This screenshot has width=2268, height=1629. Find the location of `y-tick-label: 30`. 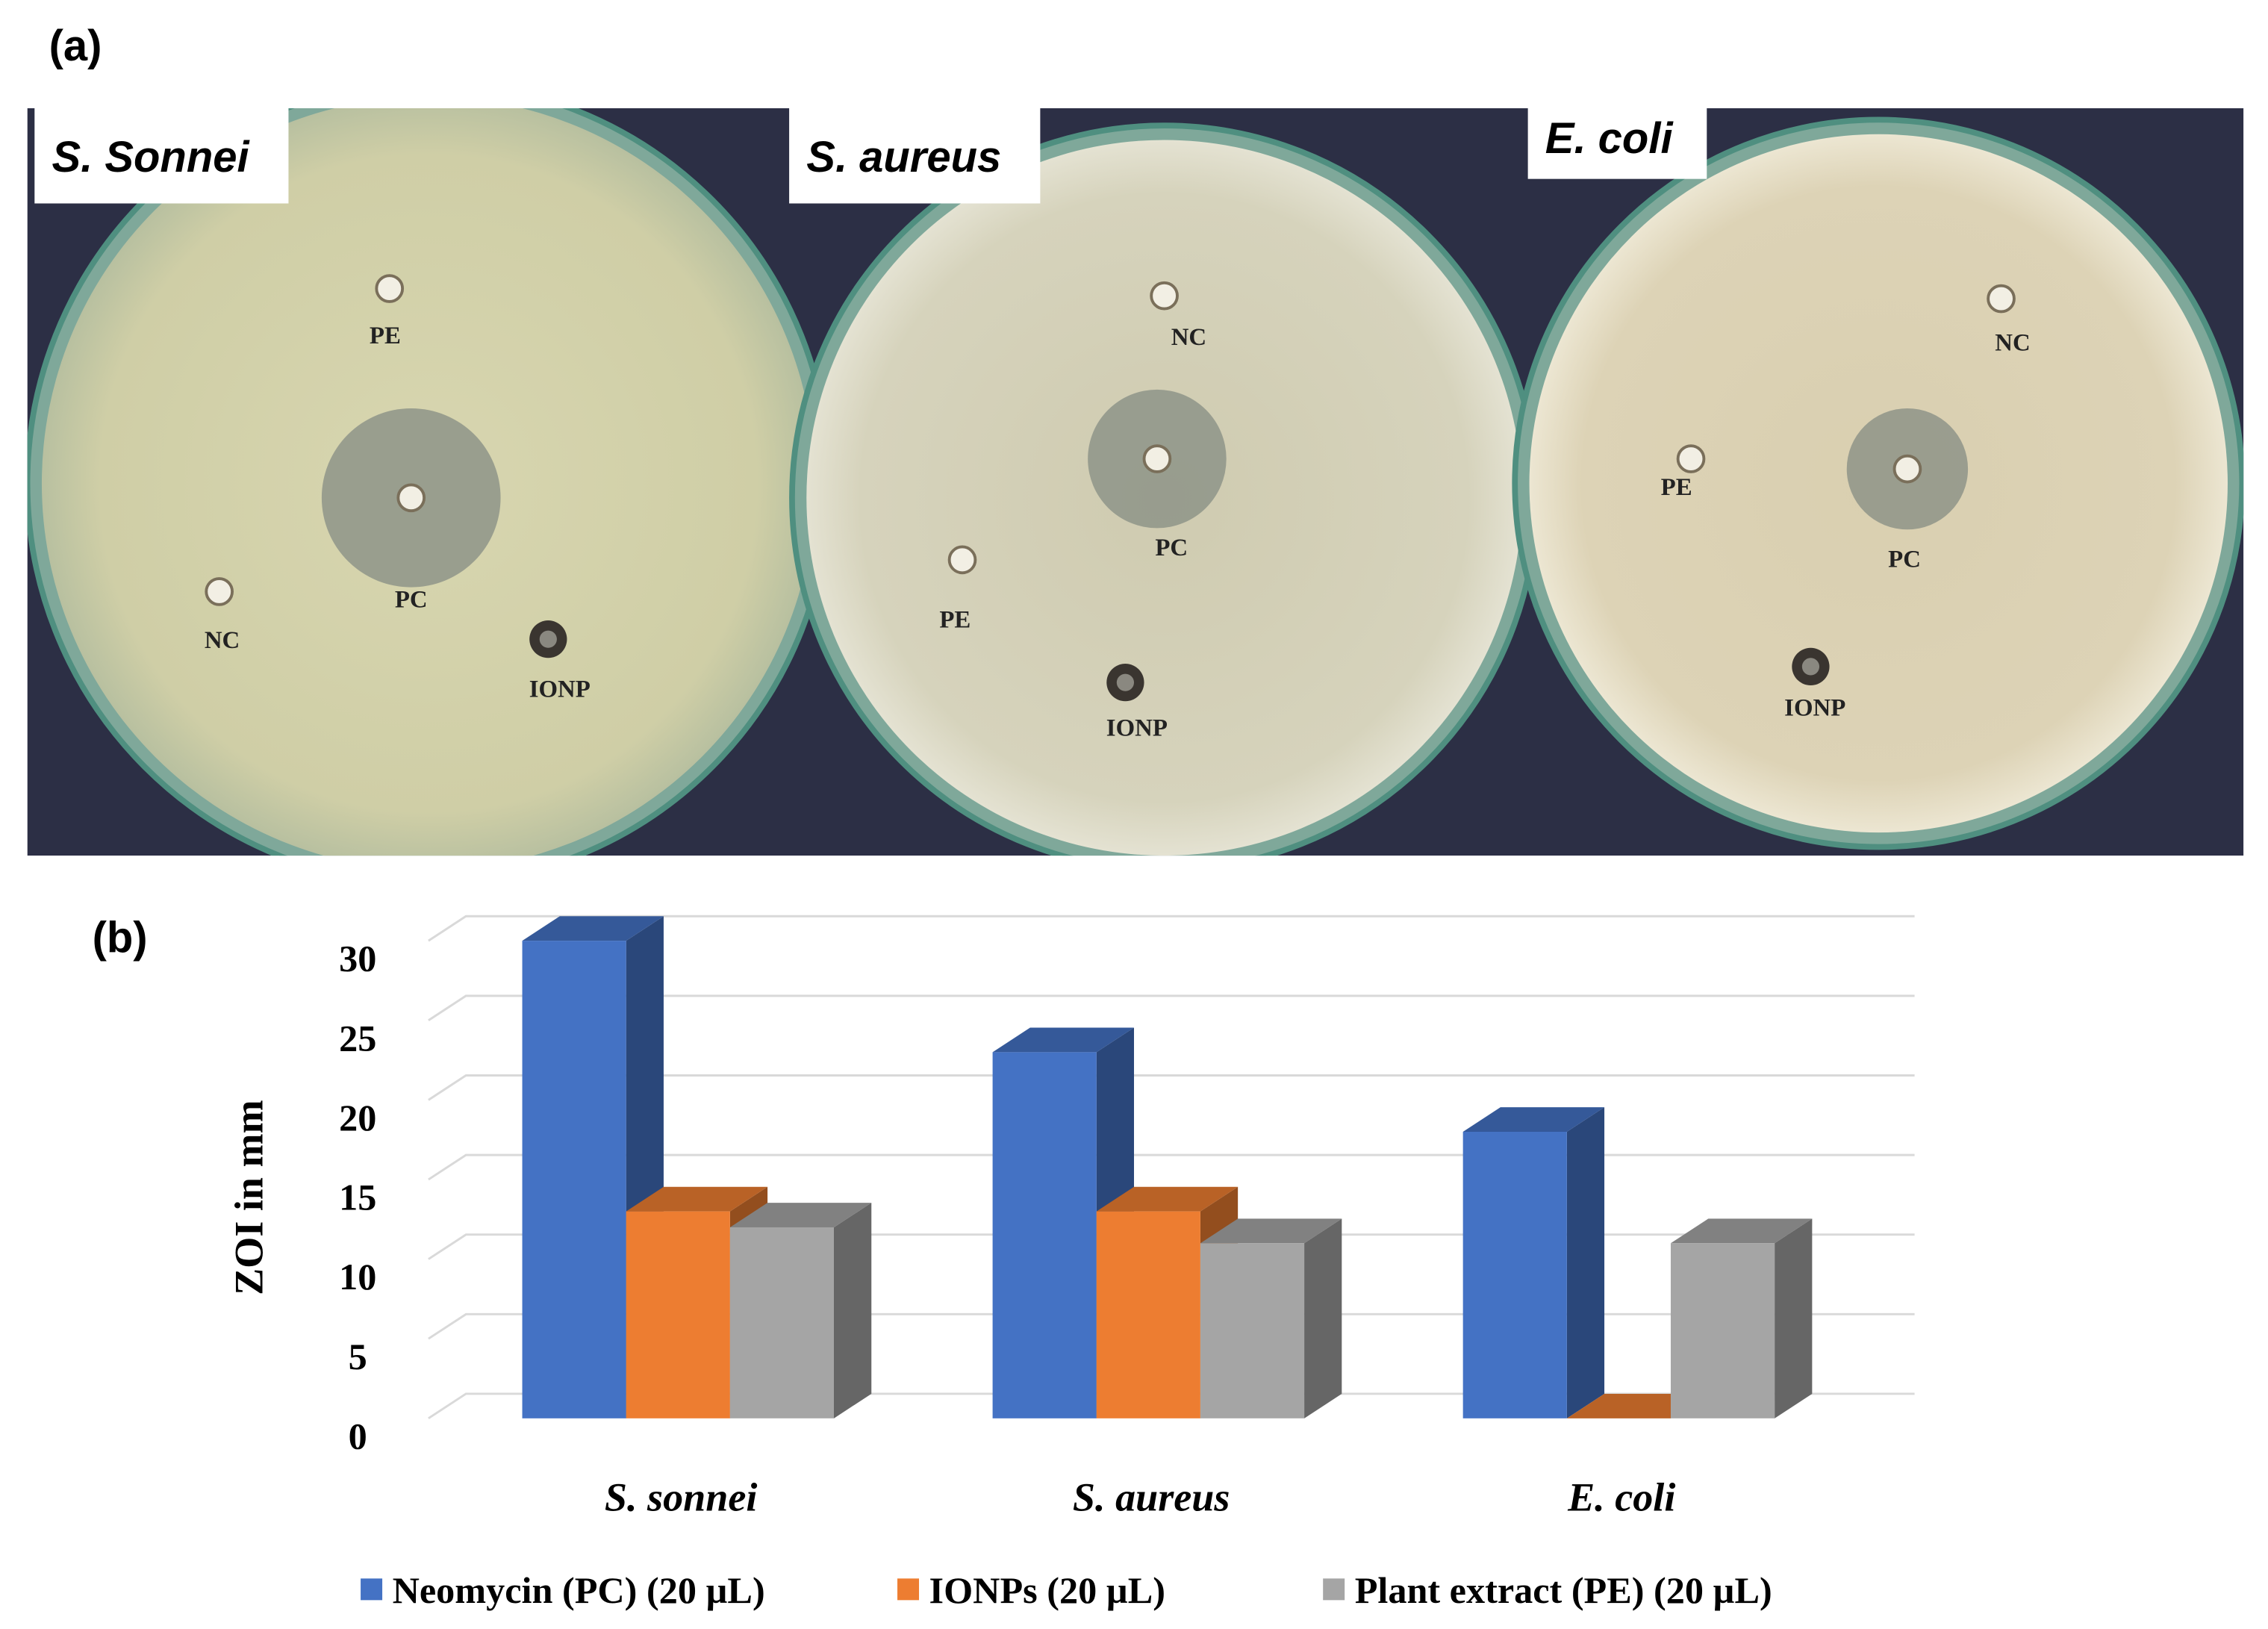

y-tick-label: 30 is located at coordinates (357, 959).